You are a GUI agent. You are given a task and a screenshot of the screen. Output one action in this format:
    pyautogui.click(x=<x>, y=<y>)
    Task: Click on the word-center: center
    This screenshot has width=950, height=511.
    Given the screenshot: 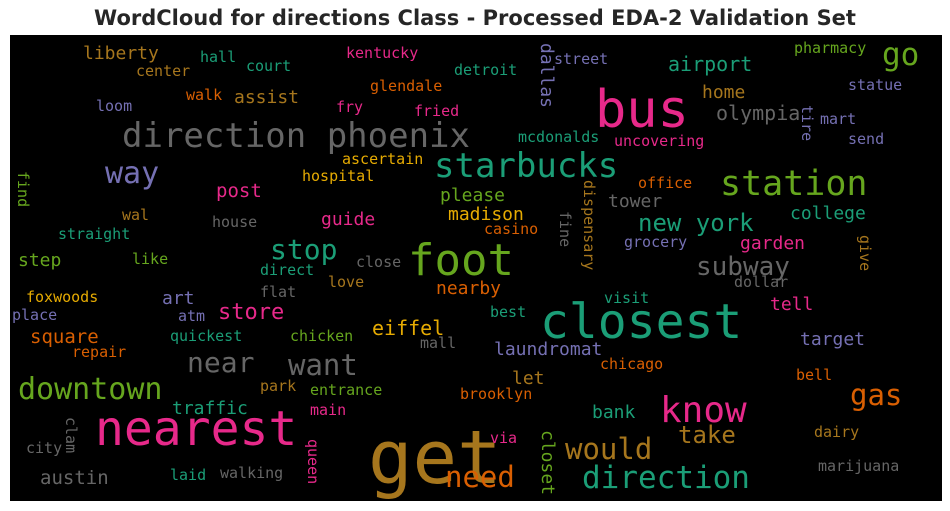 What is the action you would take?
    pyautogui.click(x=163, y=71)
    